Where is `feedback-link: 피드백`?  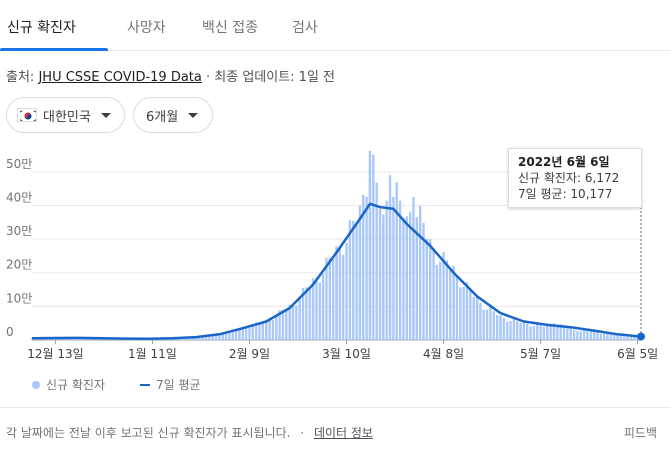 feedback-link: 피드백 is located at coordinates (640, 433).